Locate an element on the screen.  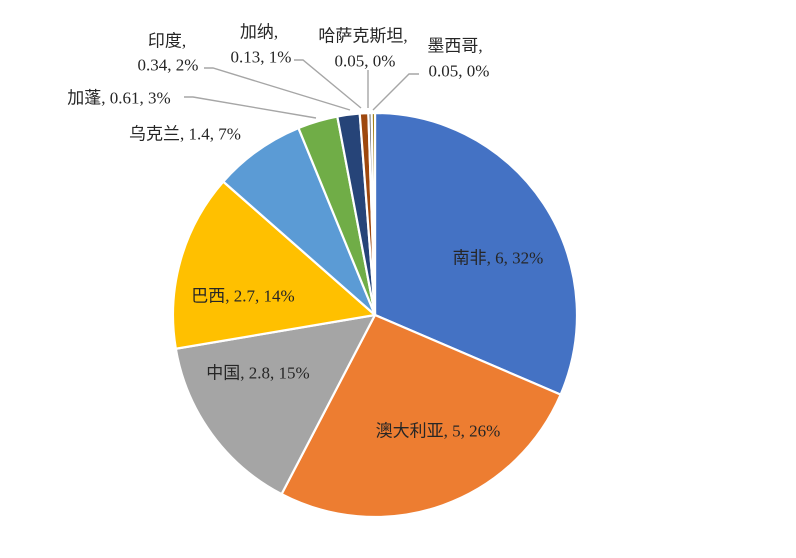
leader-line-mexico is located at coordinates (395, 92).